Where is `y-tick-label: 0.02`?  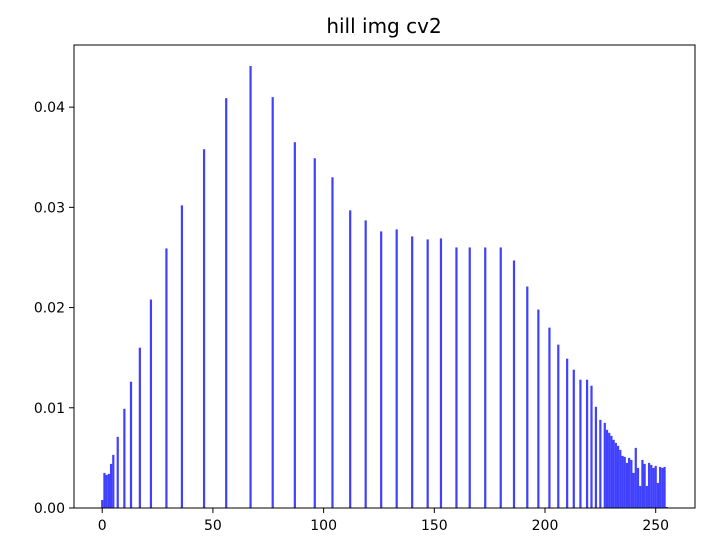 y-tick-label: 0.02 is located at coordinates (49, 309).